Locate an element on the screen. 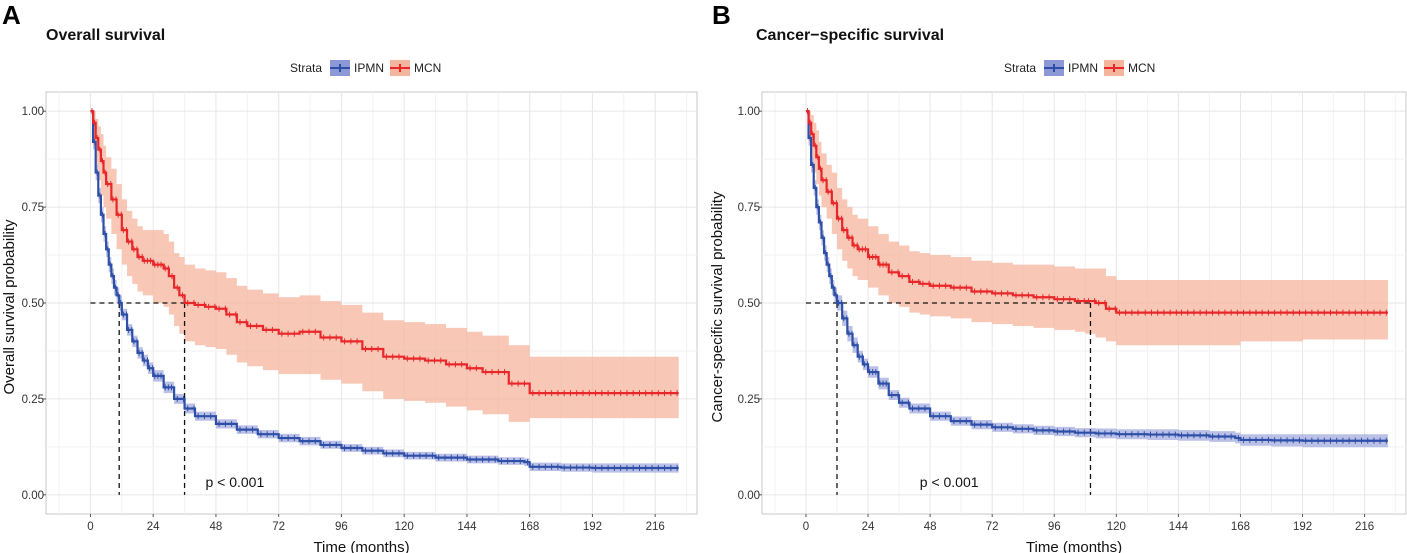 The image size is (1407, 553). panel-letter: A is located at coordinates (11, 15).